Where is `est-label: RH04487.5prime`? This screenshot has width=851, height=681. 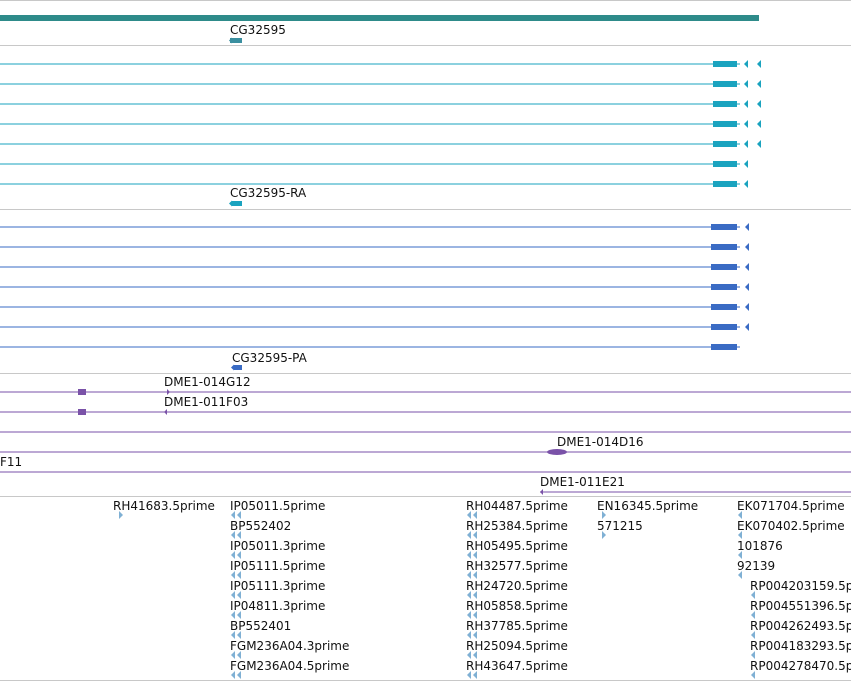
est-label: RH04487.5prime is located at coordinates (517, 506).